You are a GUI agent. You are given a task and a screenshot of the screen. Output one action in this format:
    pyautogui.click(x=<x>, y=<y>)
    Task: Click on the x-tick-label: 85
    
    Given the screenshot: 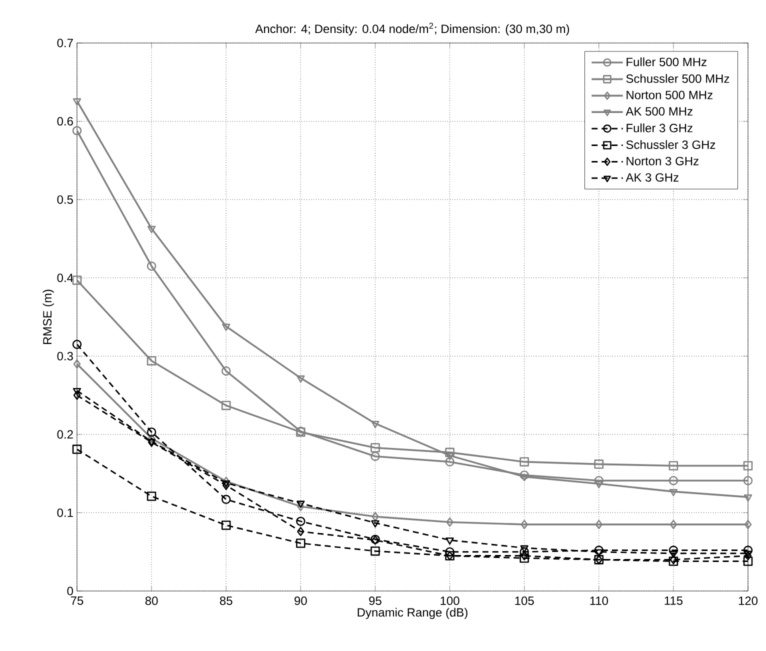 What is the action you would take?
    pyautogui.click(x=226, y=601)
    